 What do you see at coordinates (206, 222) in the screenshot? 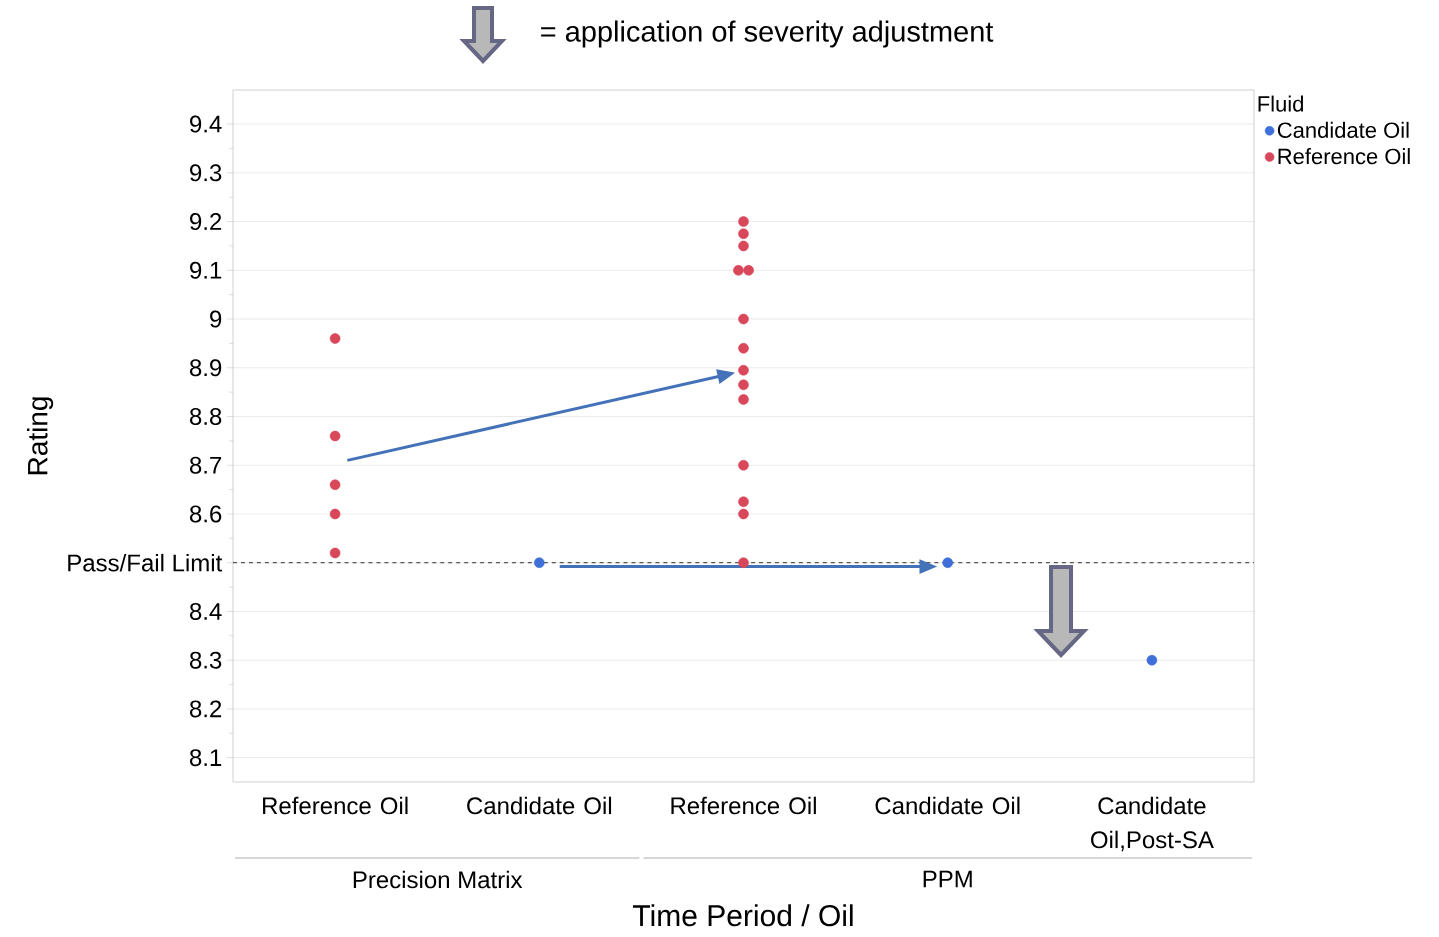
I see `y-tick-label: 9.2` at bounding box center [206, 222].